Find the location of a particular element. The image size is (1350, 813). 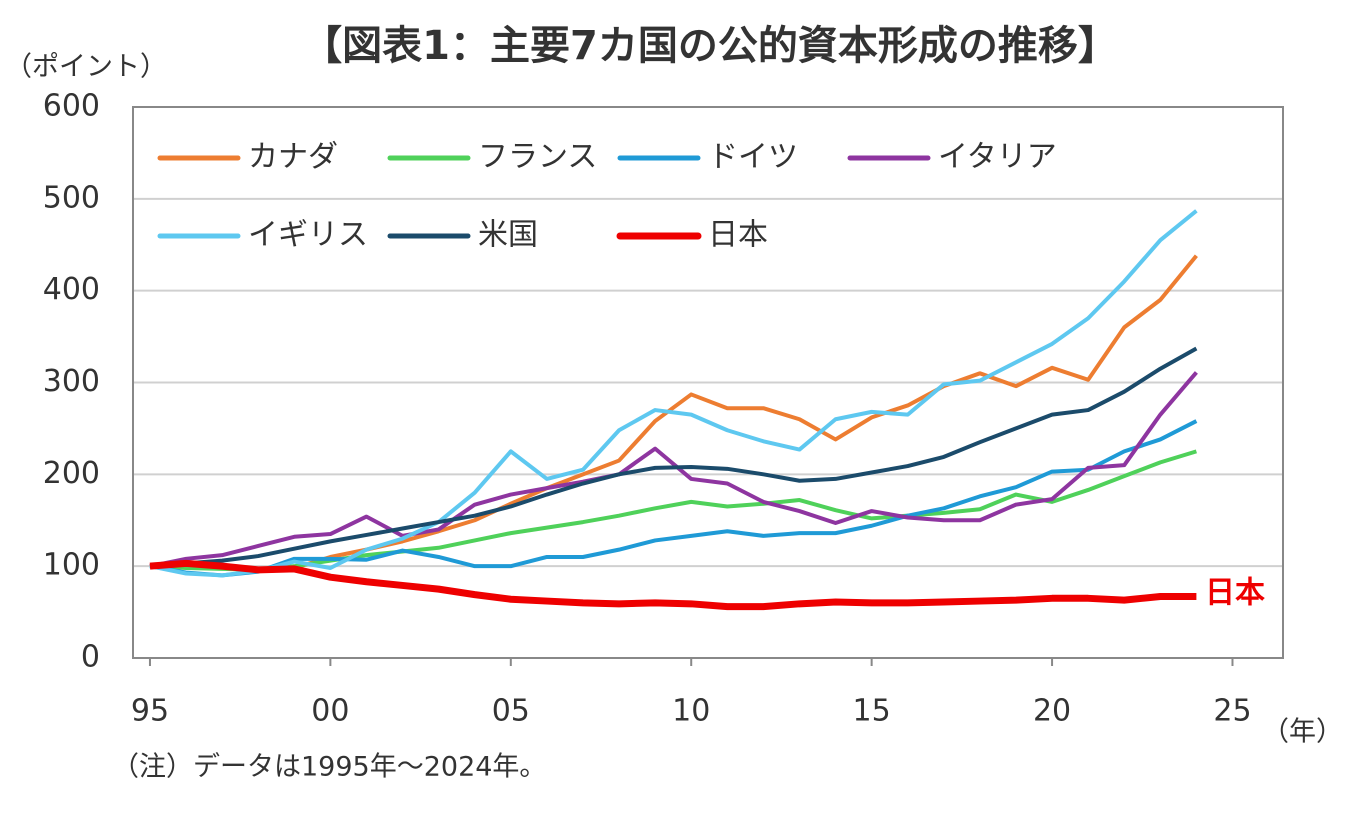

y-tick-label: 600 is located at coordinates (71, 106).